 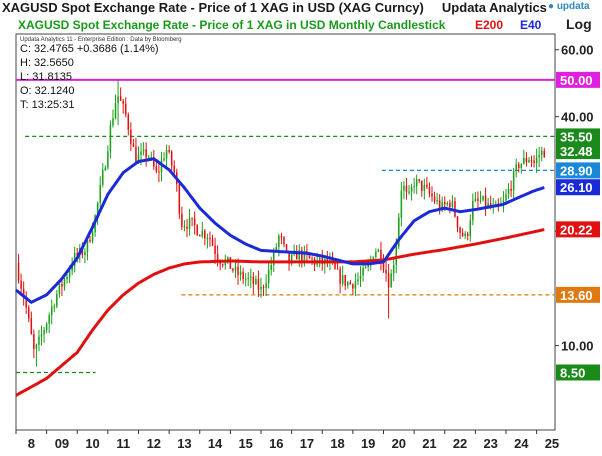 I want to click on updata-logo: ● updata, so click(x=569, y=6).